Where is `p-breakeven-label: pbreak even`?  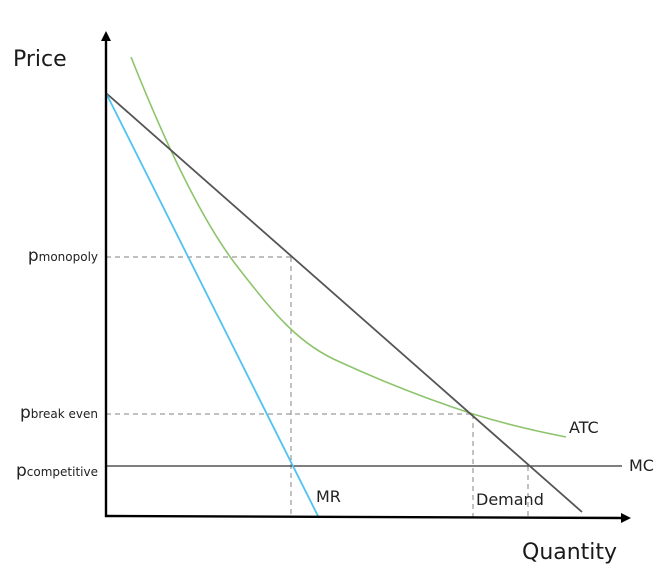
p-breakeven-label: pbreak even is located at coordinates (49, 413).